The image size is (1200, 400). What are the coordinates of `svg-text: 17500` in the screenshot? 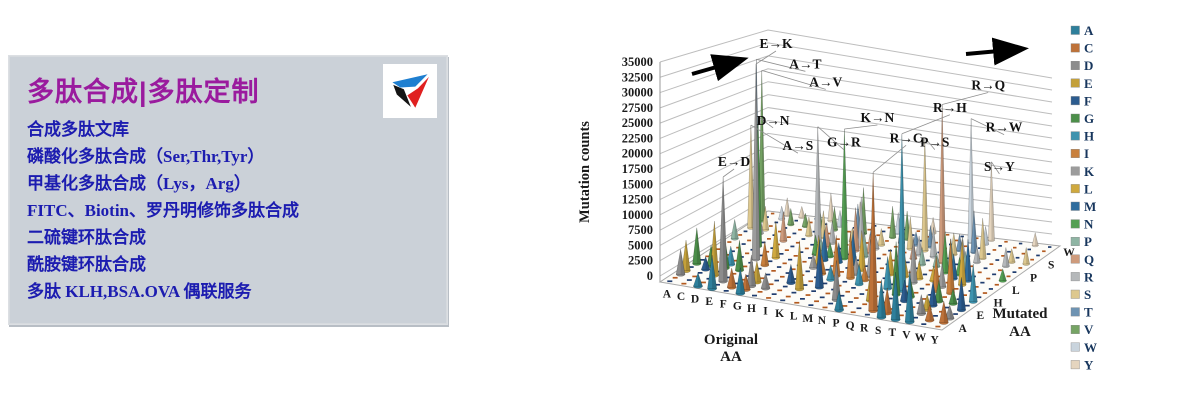 It's located at (637, 169).